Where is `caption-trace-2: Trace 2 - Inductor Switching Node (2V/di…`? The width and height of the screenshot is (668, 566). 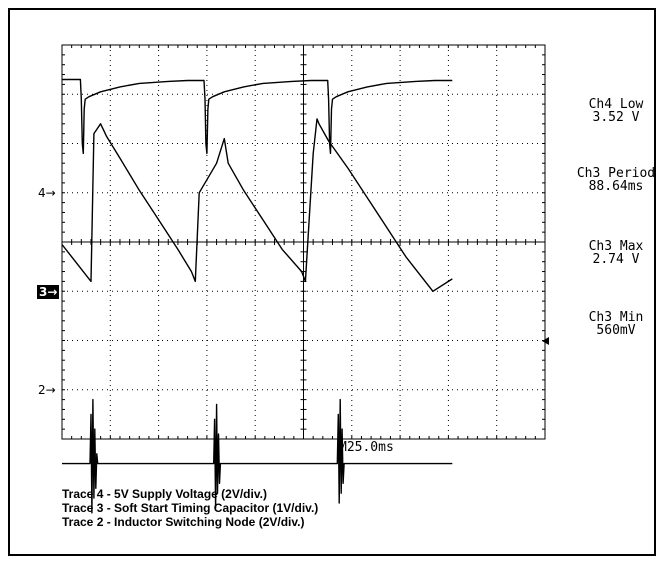
caption-trace-2: Trace 2 - Inductor Switching Node (2V/di… is located at coordinates (183, 522).